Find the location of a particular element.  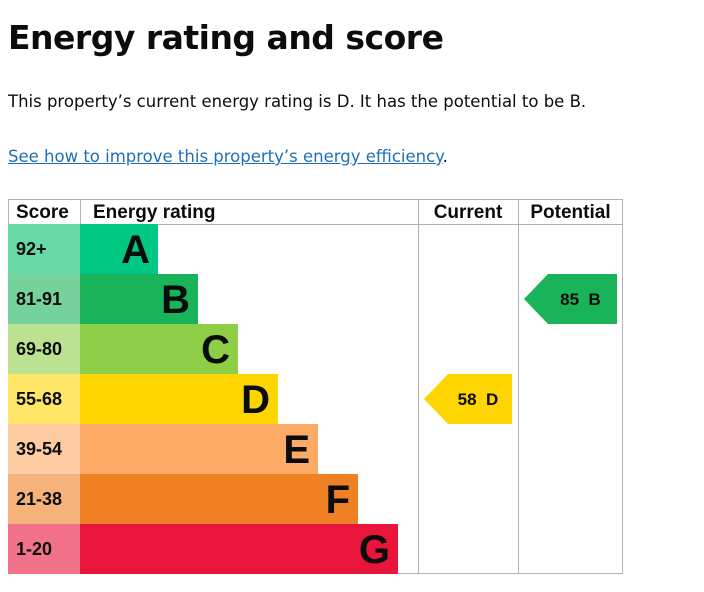

header-energy-rating: Energy rating is located at coordinates (154, 212).